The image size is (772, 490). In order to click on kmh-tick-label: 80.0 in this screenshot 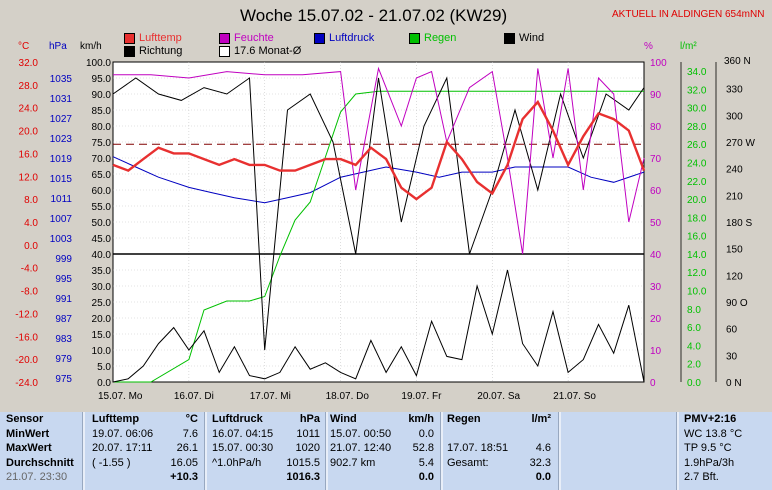, I will do `click(102, 127)`.